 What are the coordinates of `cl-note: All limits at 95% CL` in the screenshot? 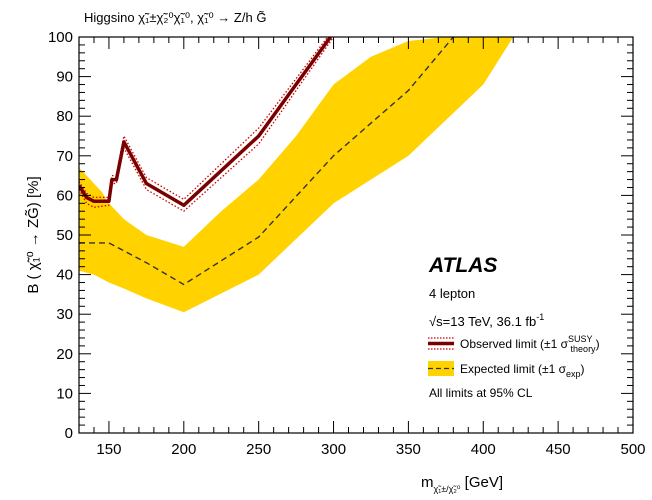 It's located at (481, 393).